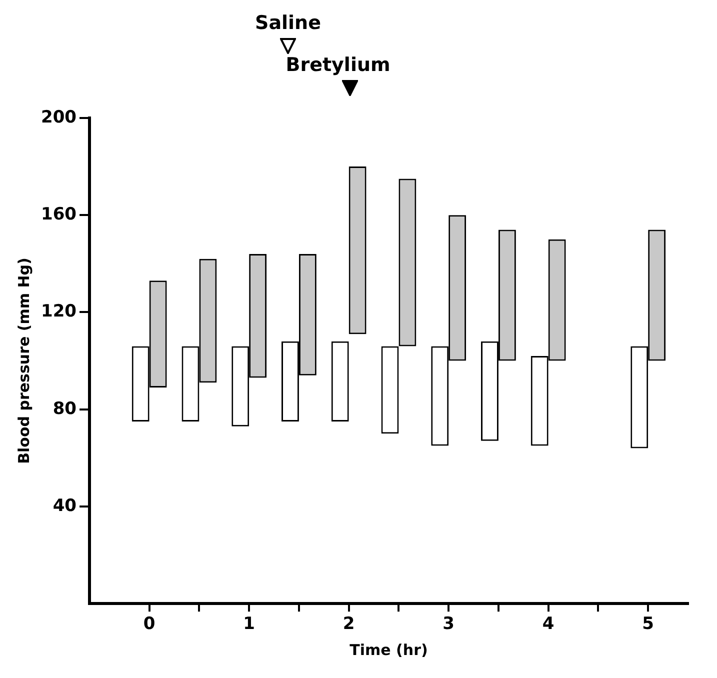 The width and height of the screenshot is (717, 678). Describe the element at coordinates (58, 117) in the screenshot. I see `y-tick-label: 200` at that location.